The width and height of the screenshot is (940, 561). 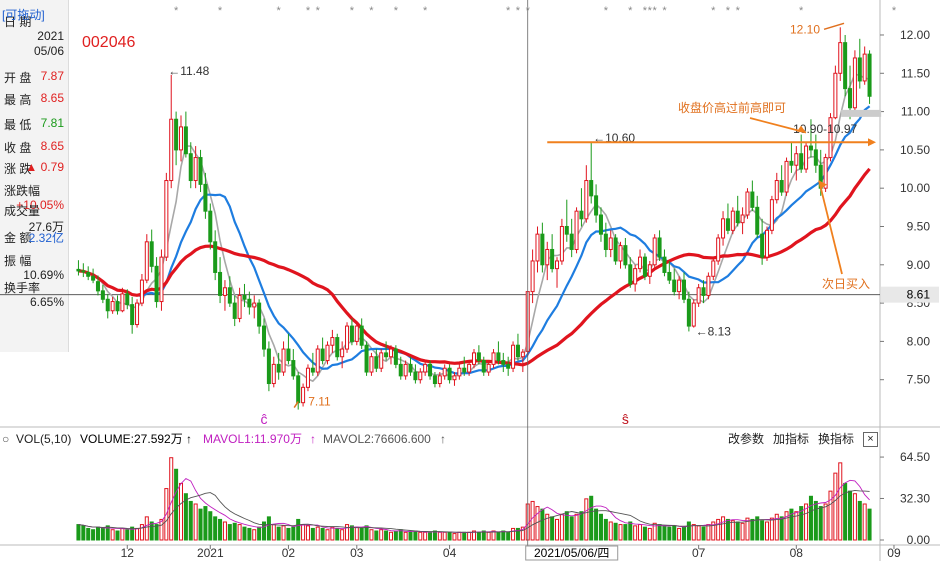 I want to click on add-indicator-button: 加指标, so click(x=791, y=439).